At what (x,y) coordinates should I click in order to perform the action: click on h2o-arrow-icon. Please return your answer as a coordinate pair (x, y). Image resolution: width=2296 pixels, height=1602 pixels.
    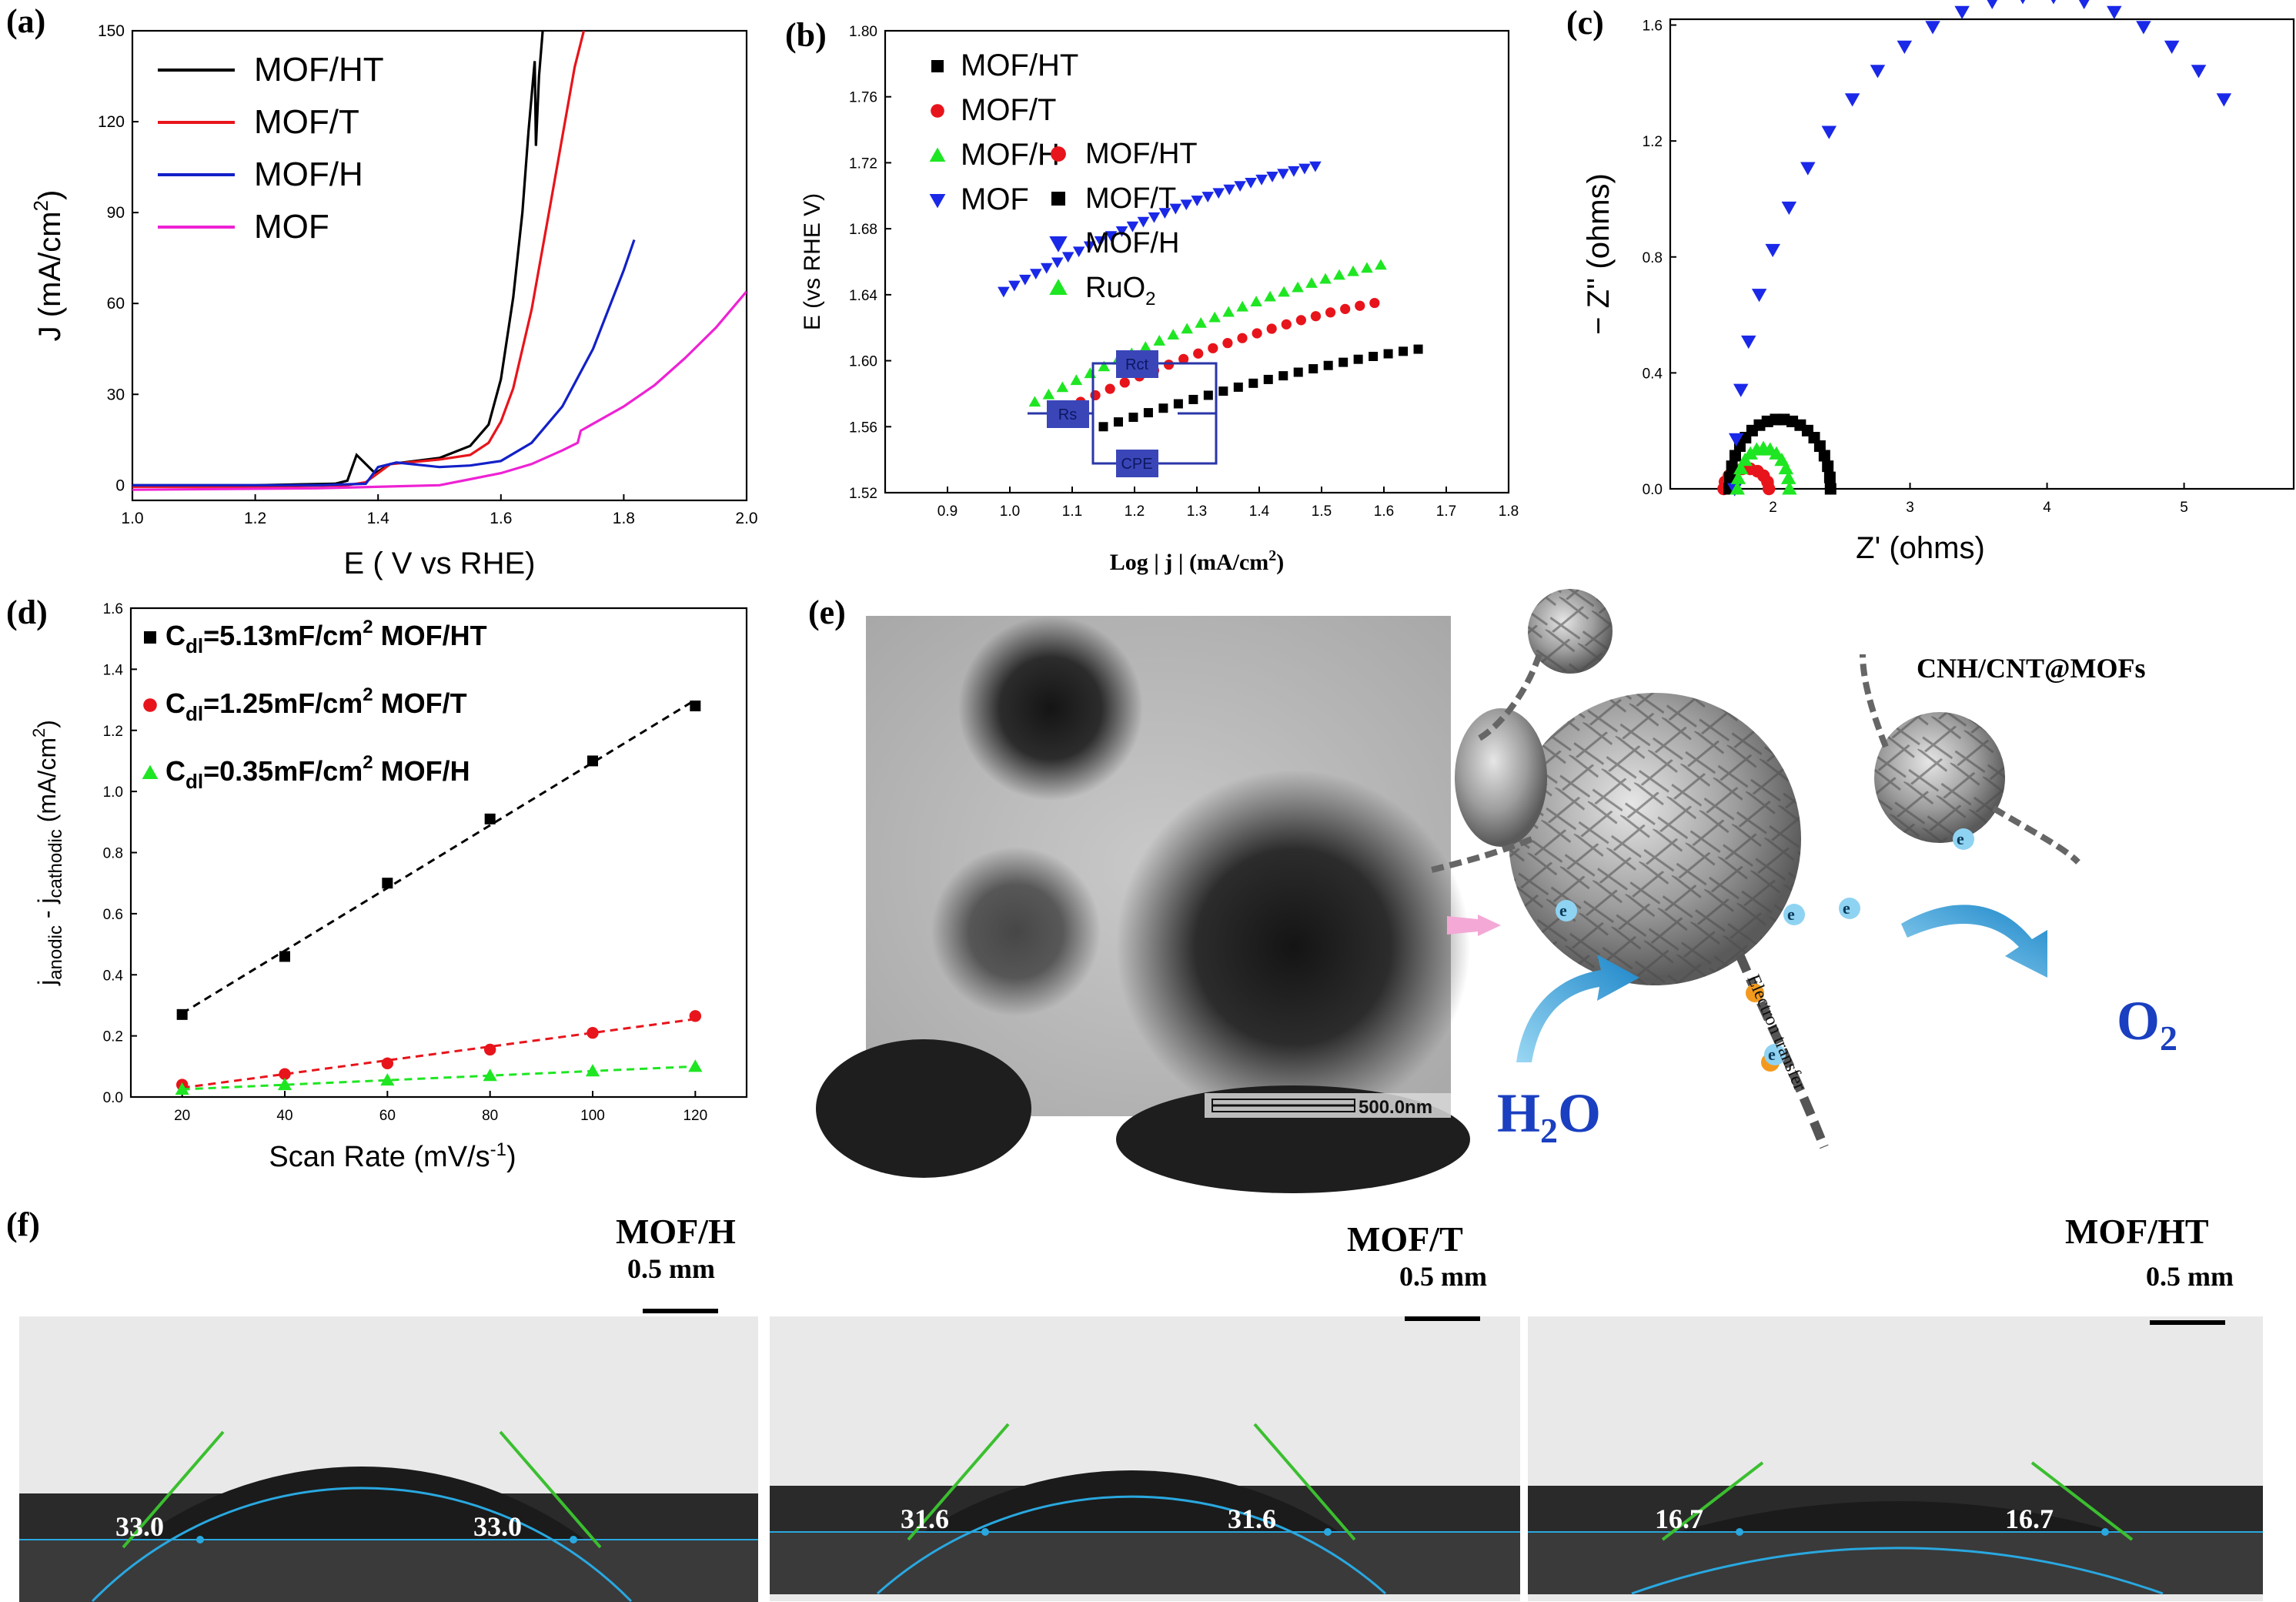
    Looking at the image, I should click on (1577, 1008).